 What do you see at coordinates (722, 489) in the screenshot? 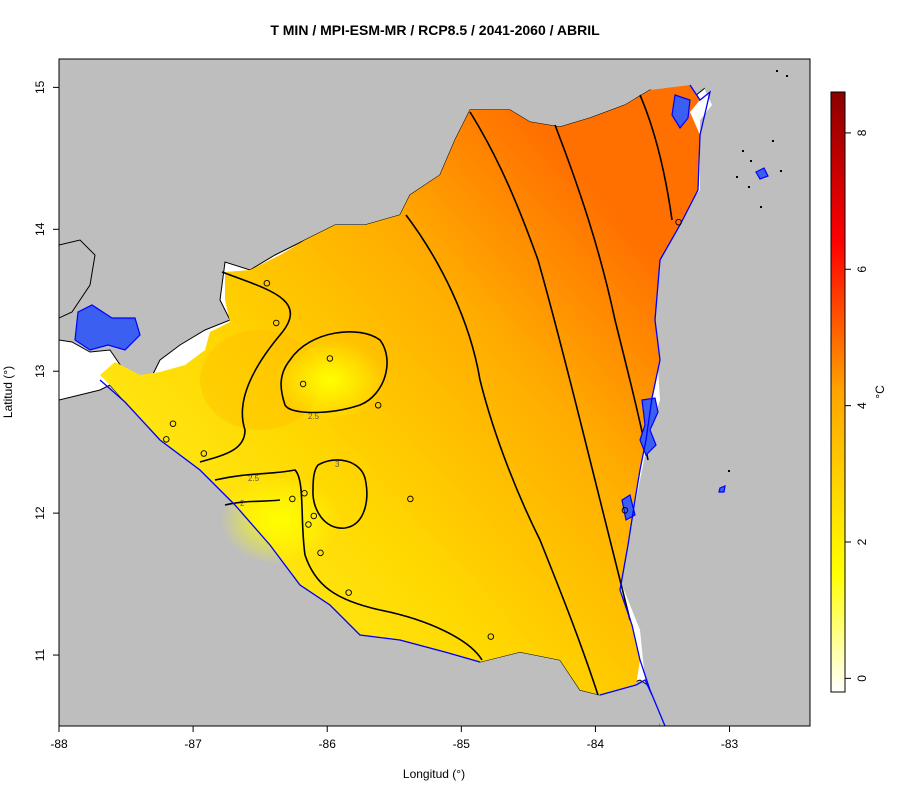
I see `island-dot` at bounding box center [722, 489].